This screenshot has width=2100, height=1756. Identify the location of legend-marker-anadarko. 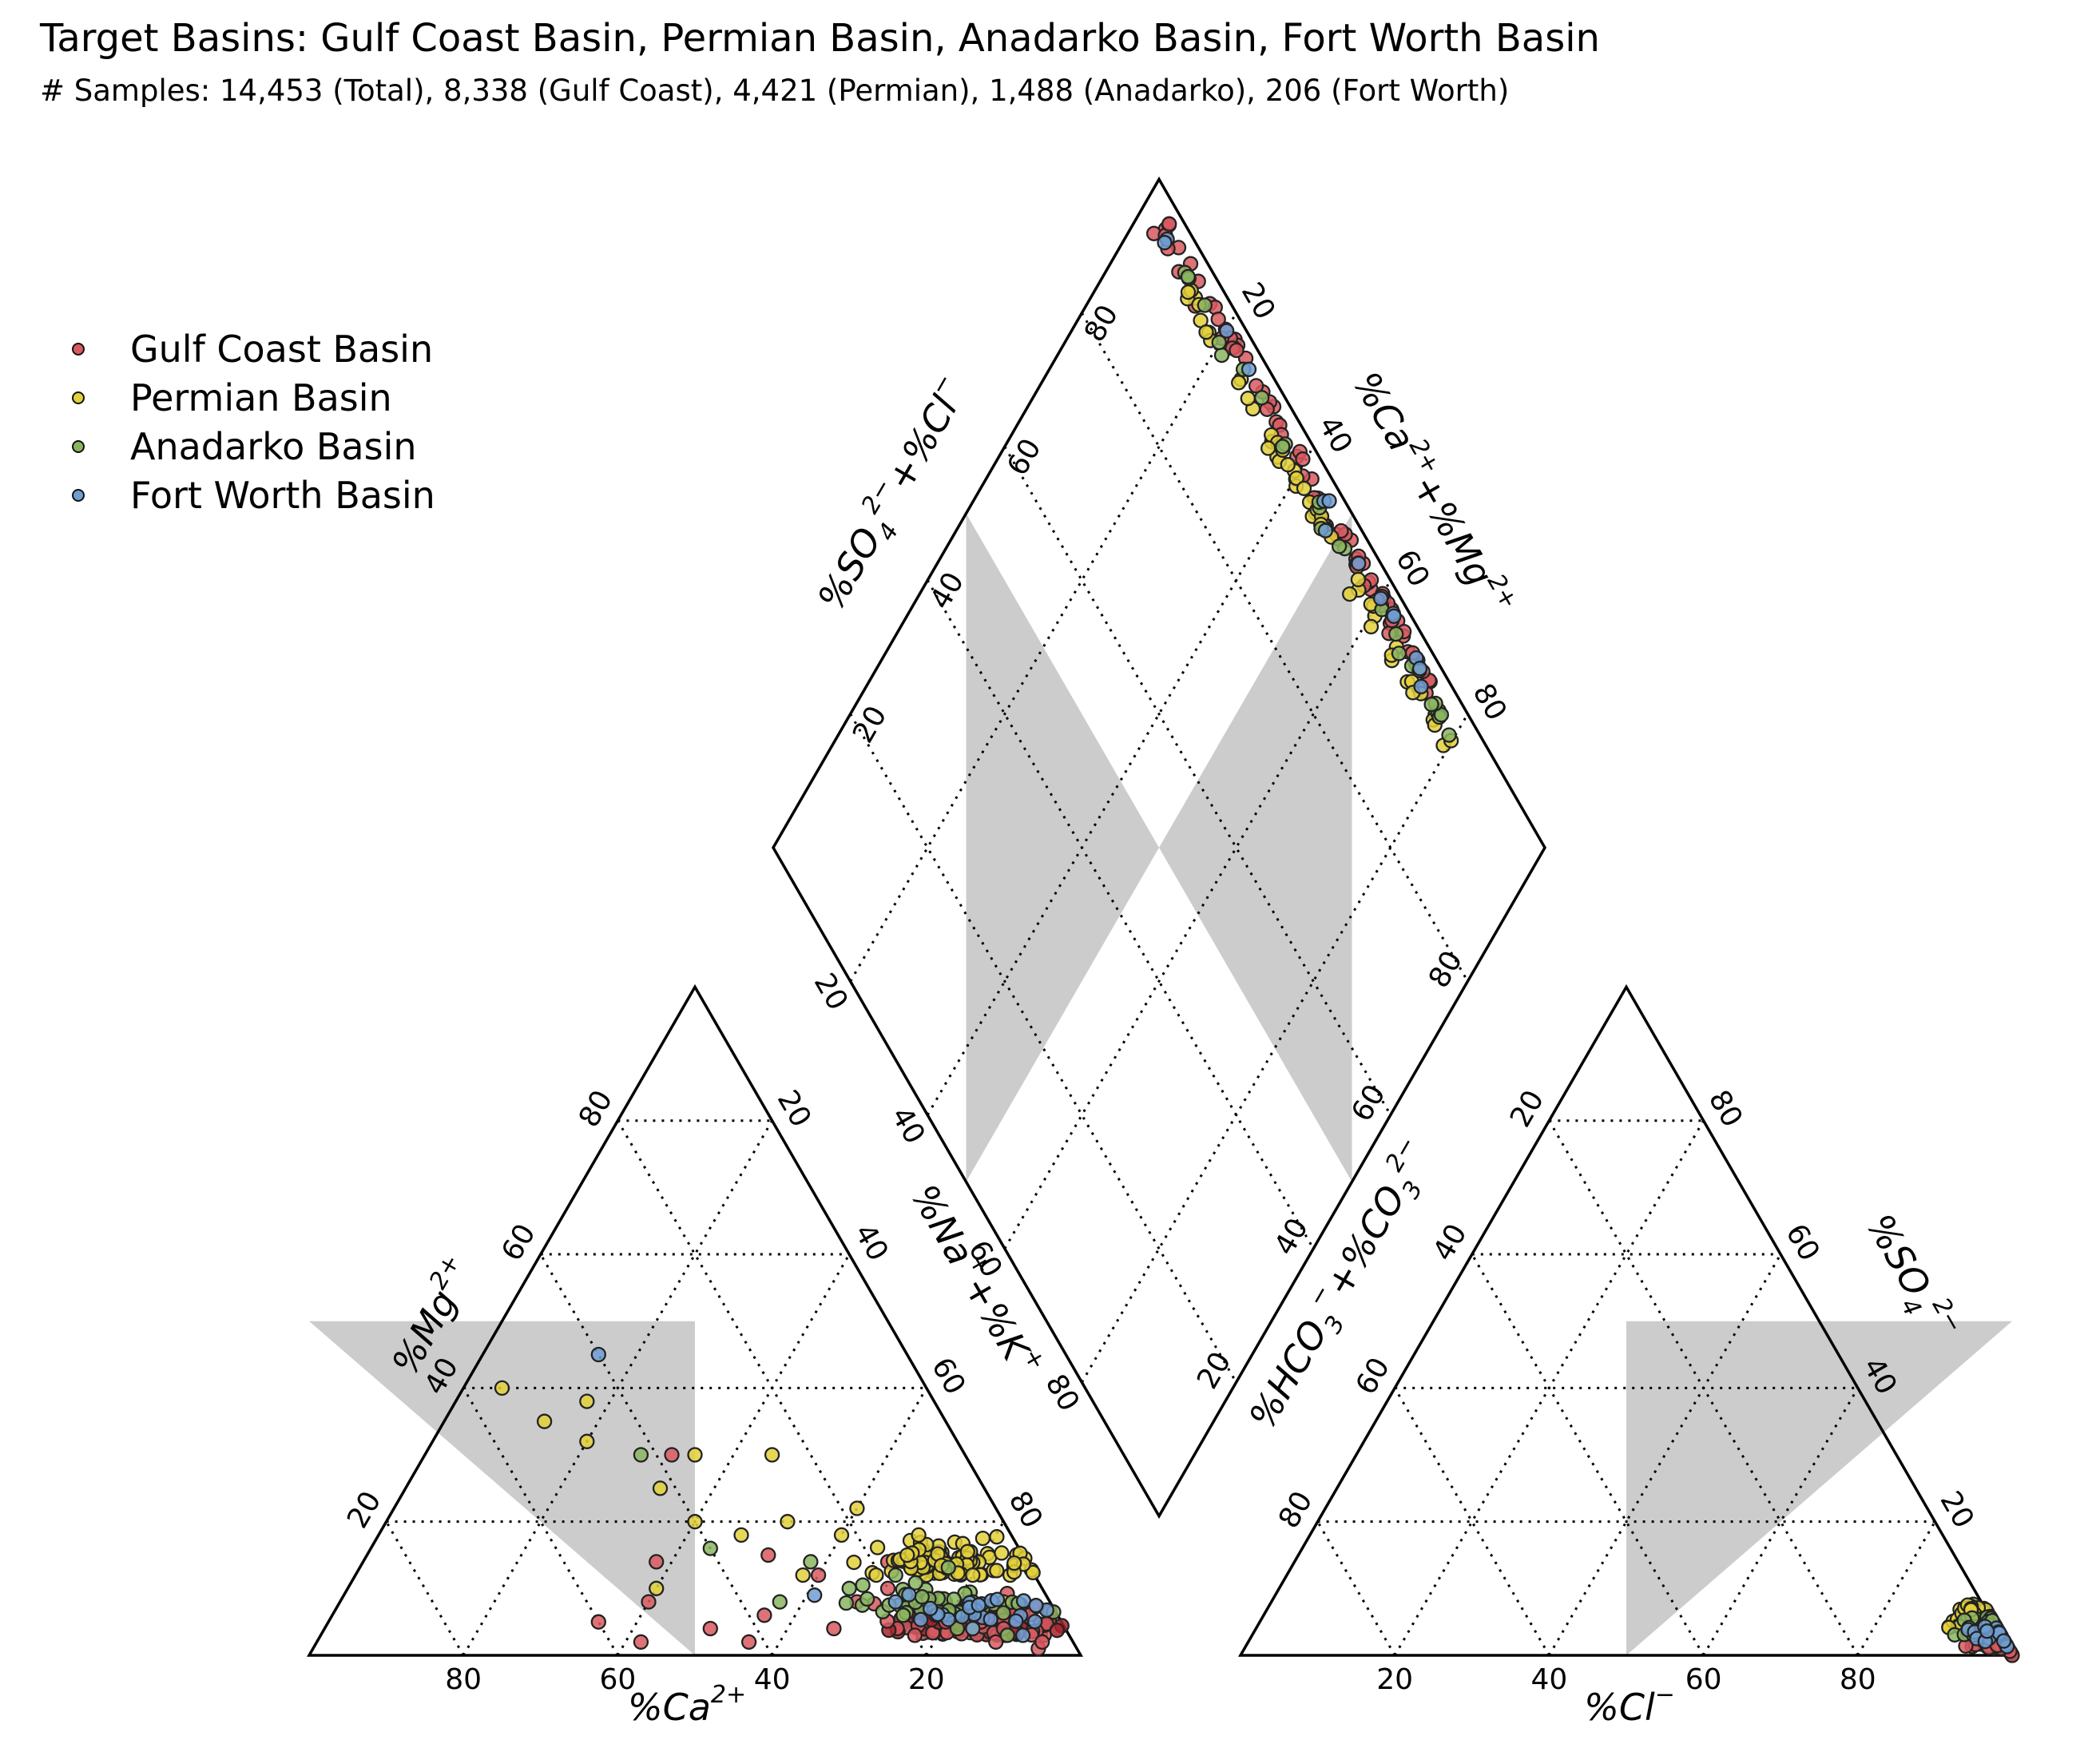
(78, 446).